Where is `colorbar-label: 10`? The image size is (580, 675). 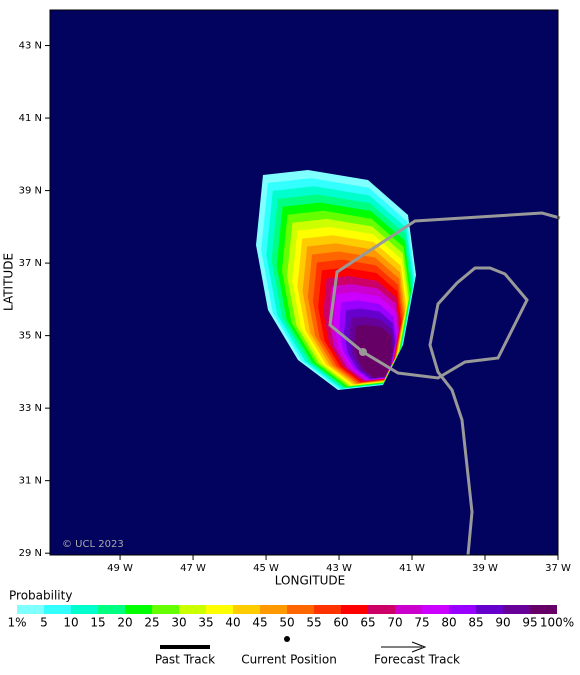 colorbar-label: 10 is located at coordinates (70, 623).